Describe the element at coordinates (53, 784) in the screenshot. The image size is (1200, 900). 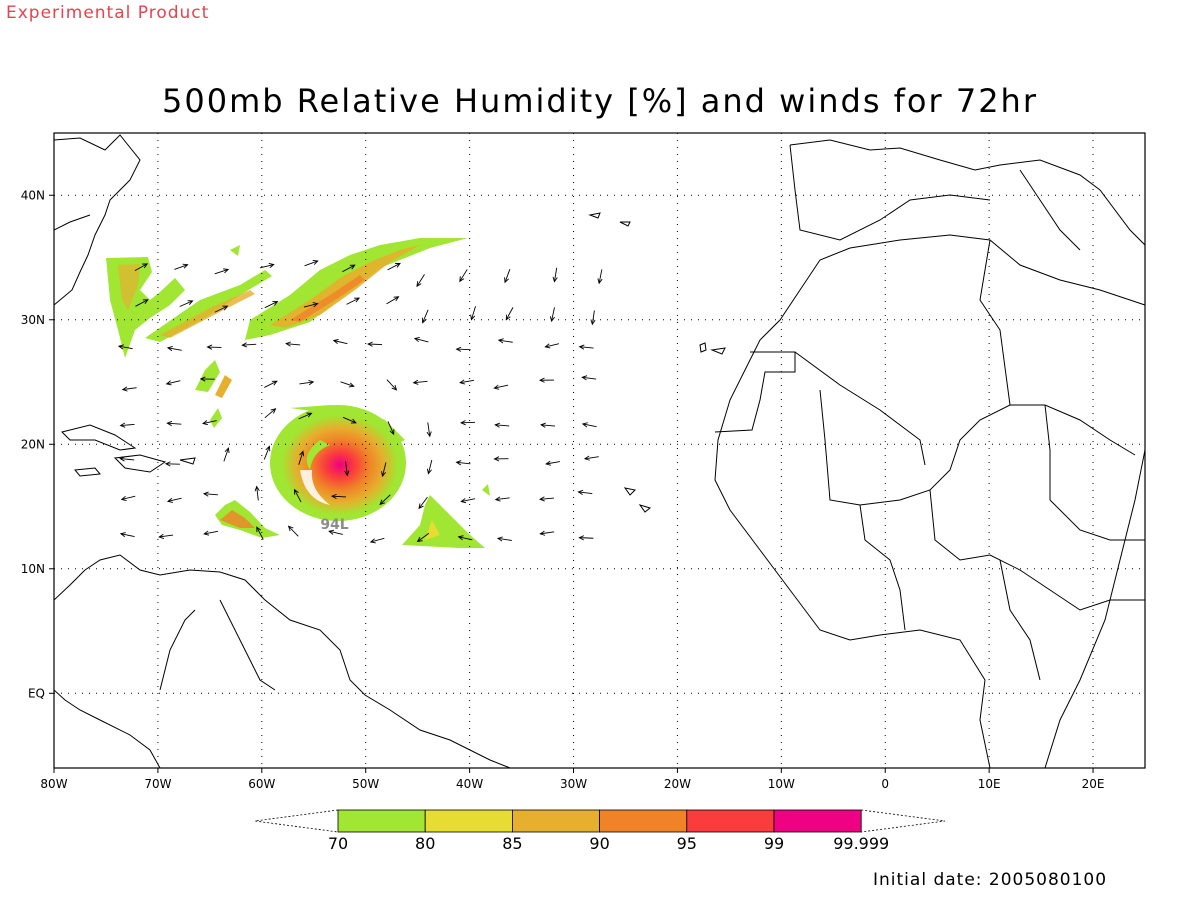
I see `lon-tick-label: 80W` at that location.